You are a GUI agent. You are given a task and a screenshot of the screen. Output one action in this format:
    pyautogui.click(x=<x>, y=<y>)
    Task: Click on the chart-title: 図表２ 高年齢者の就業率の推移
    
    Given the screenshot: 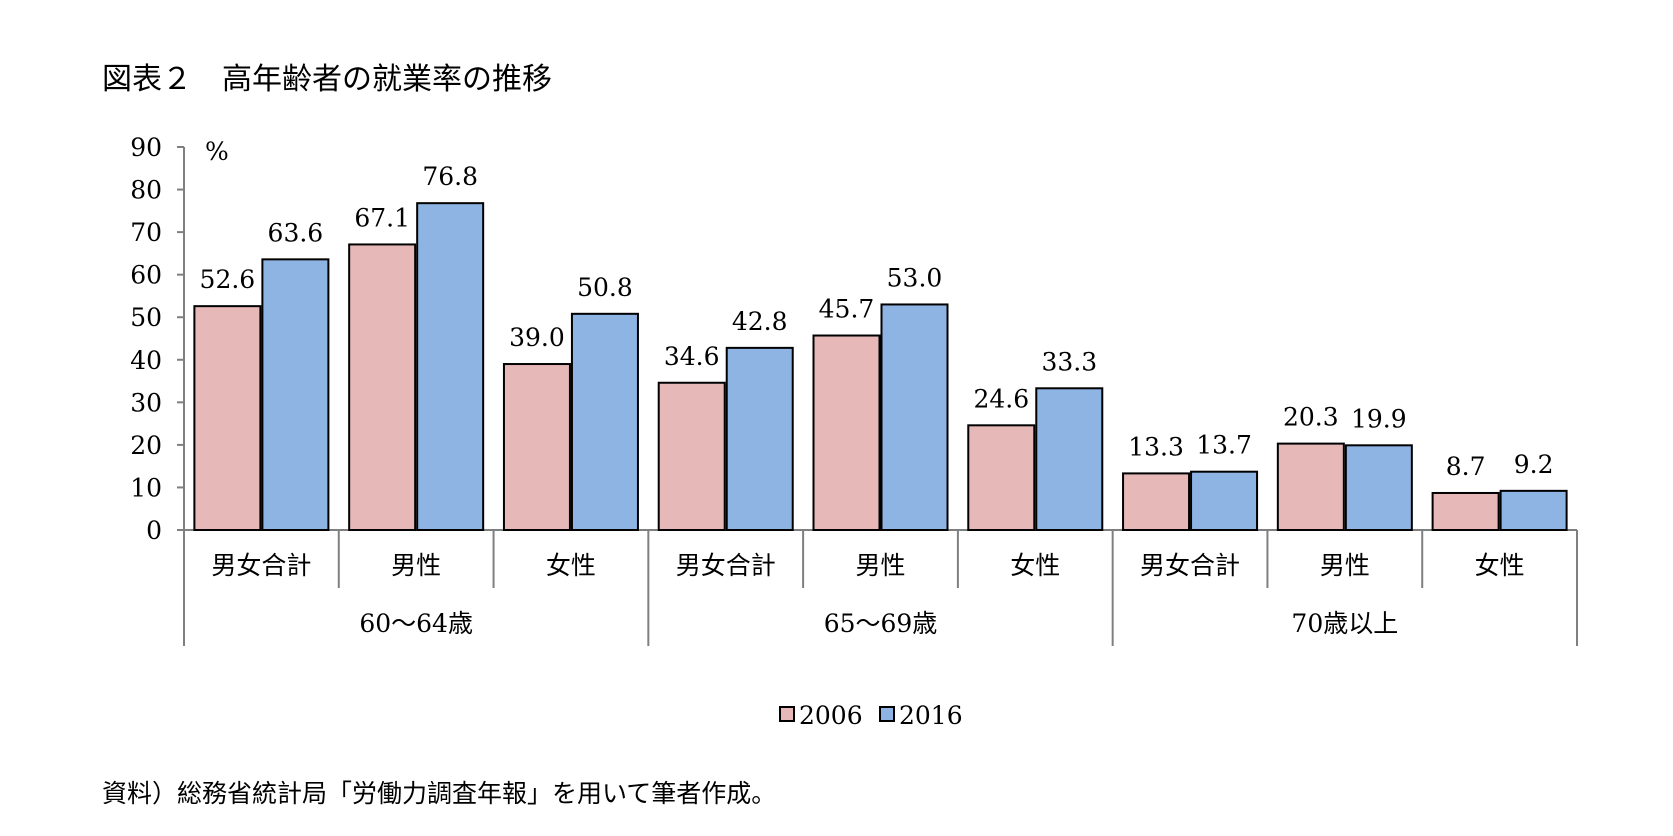 What is the action you would take?
    pyautogui.click(x=327, y=79)
    